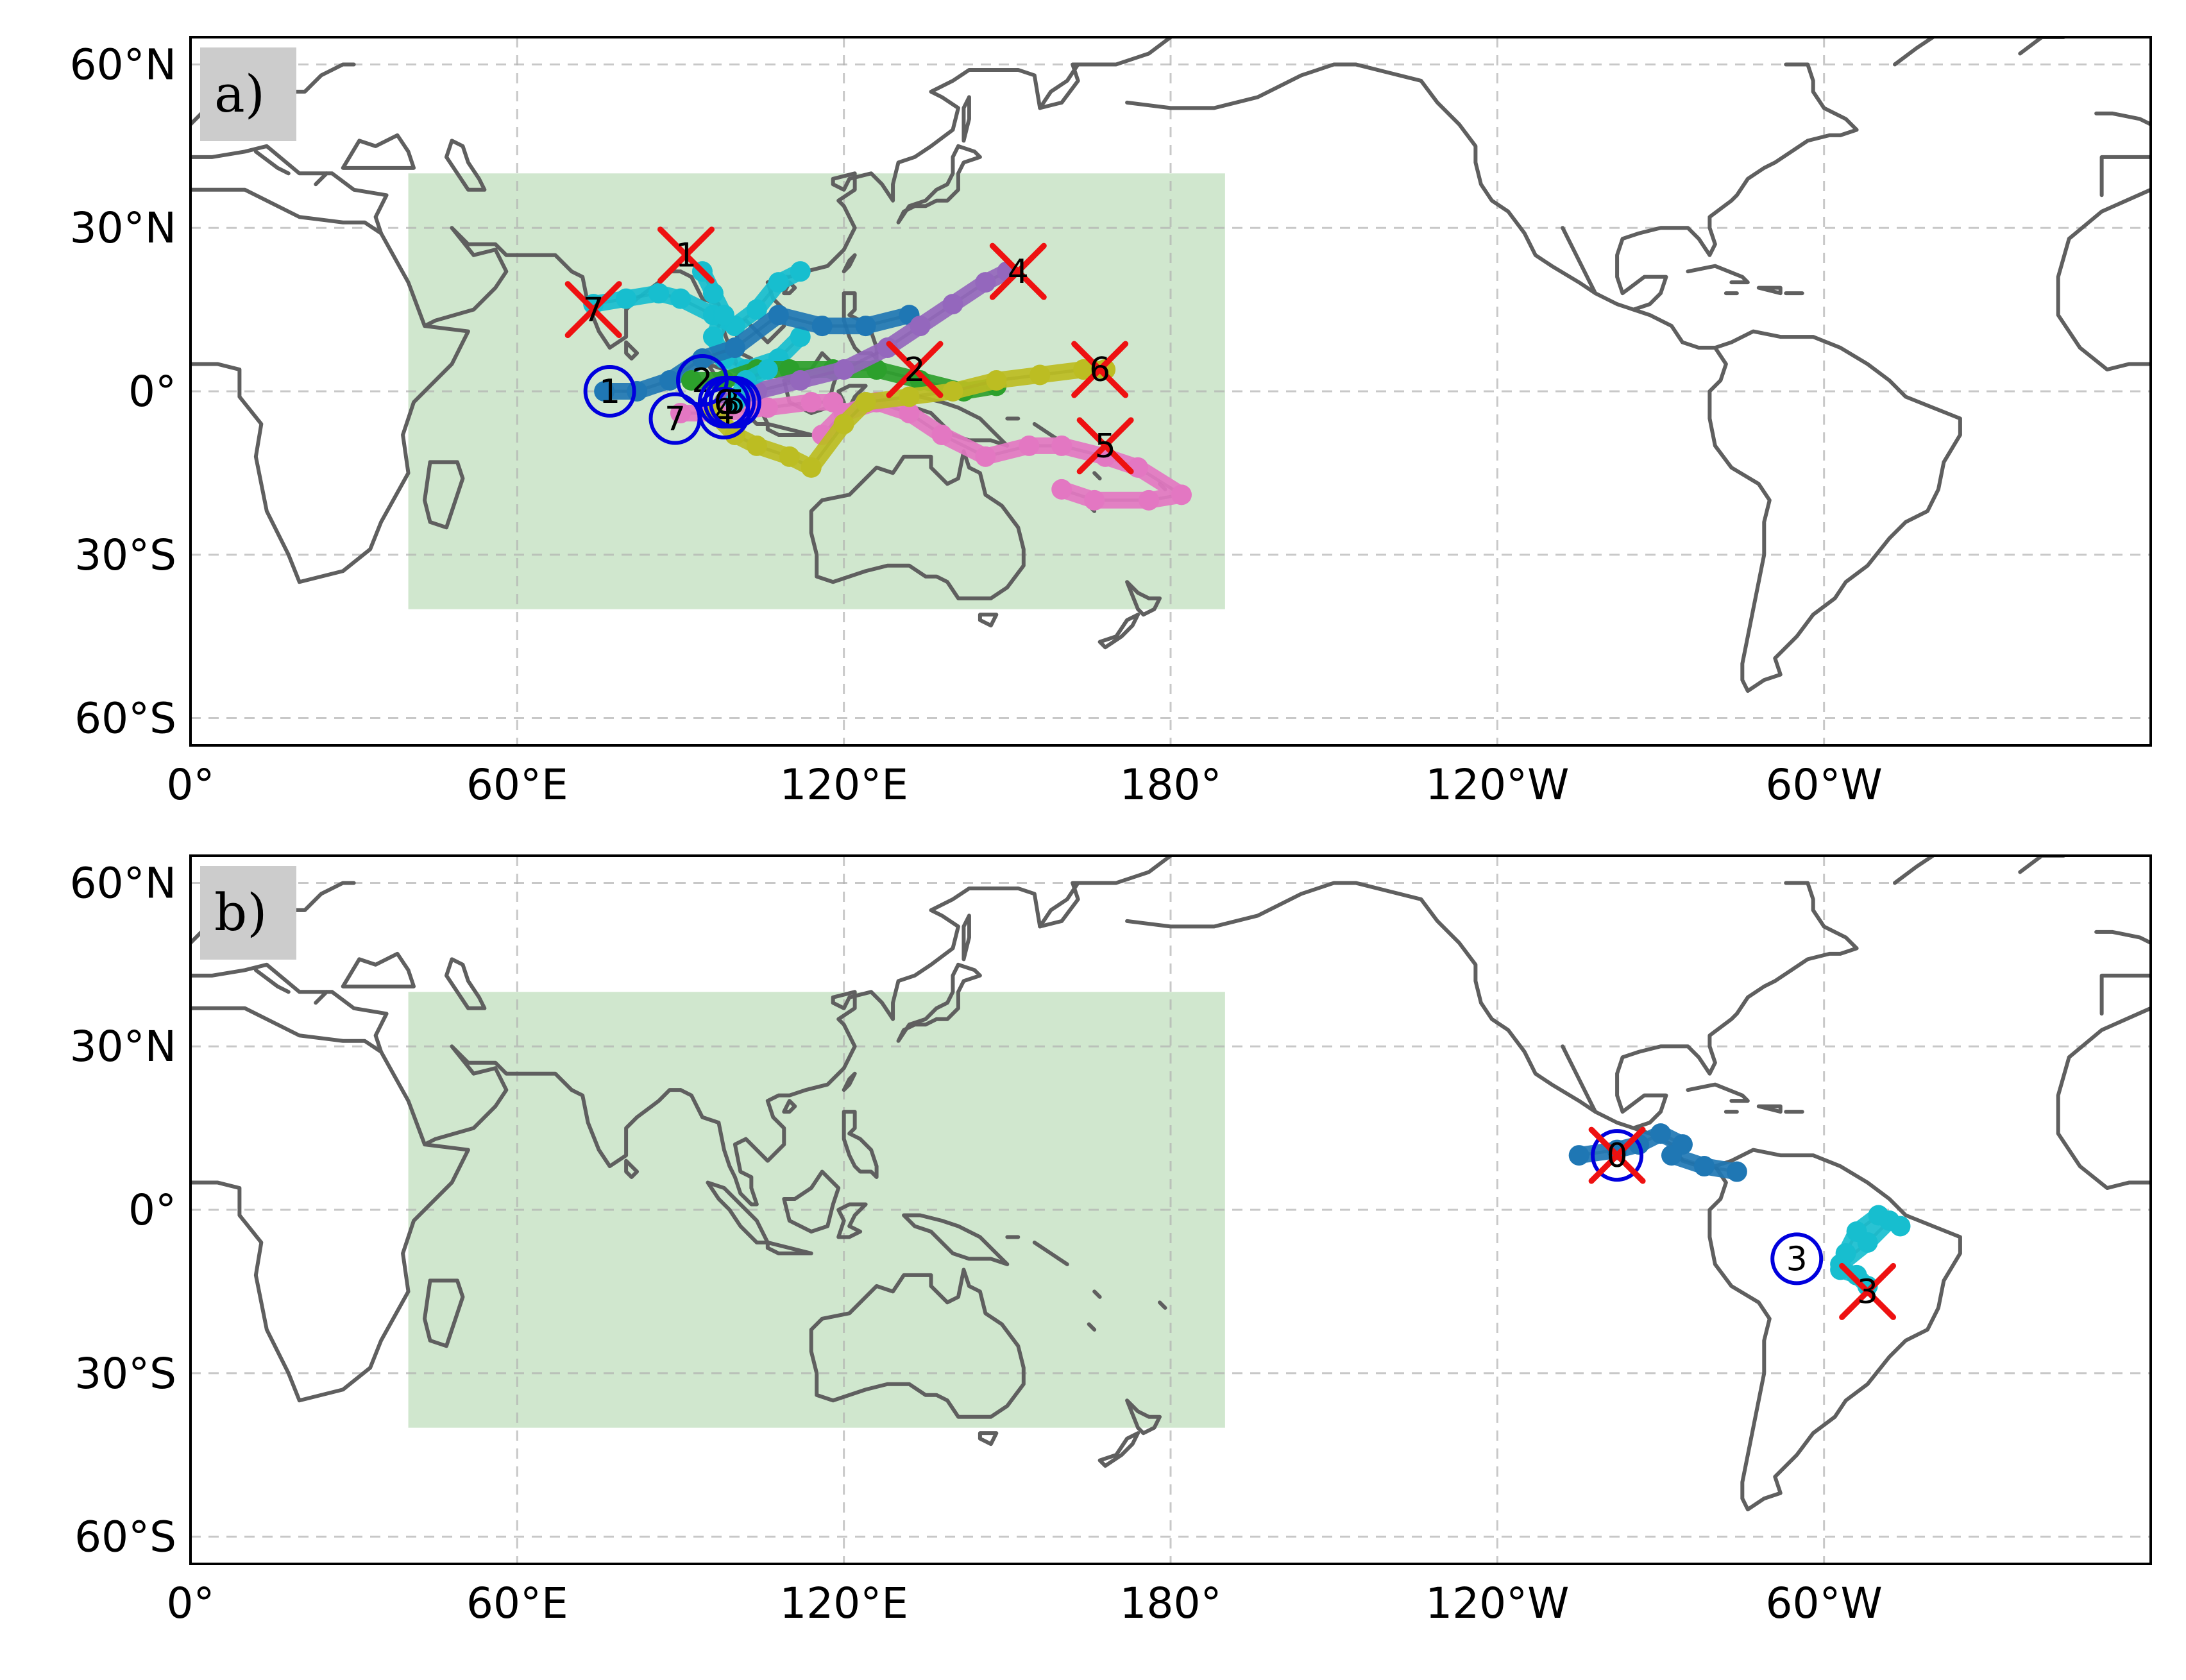  Describe the element at coordinates (1025, 785) in the screenshot. I see `x-tick-labels: 0° 60°E 120°E 180° 120°W 60°W` at that location.